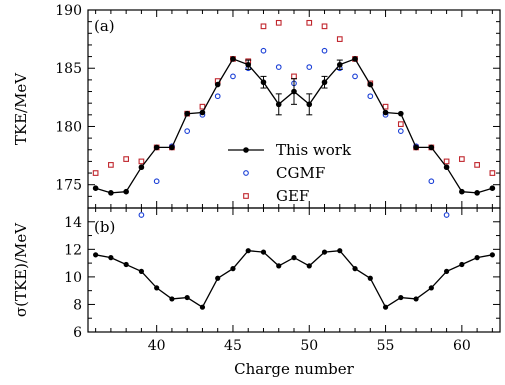  Describe the element at coordinates (73, 250) in the screenshot. I see `y-tick-label: 12` at that location.